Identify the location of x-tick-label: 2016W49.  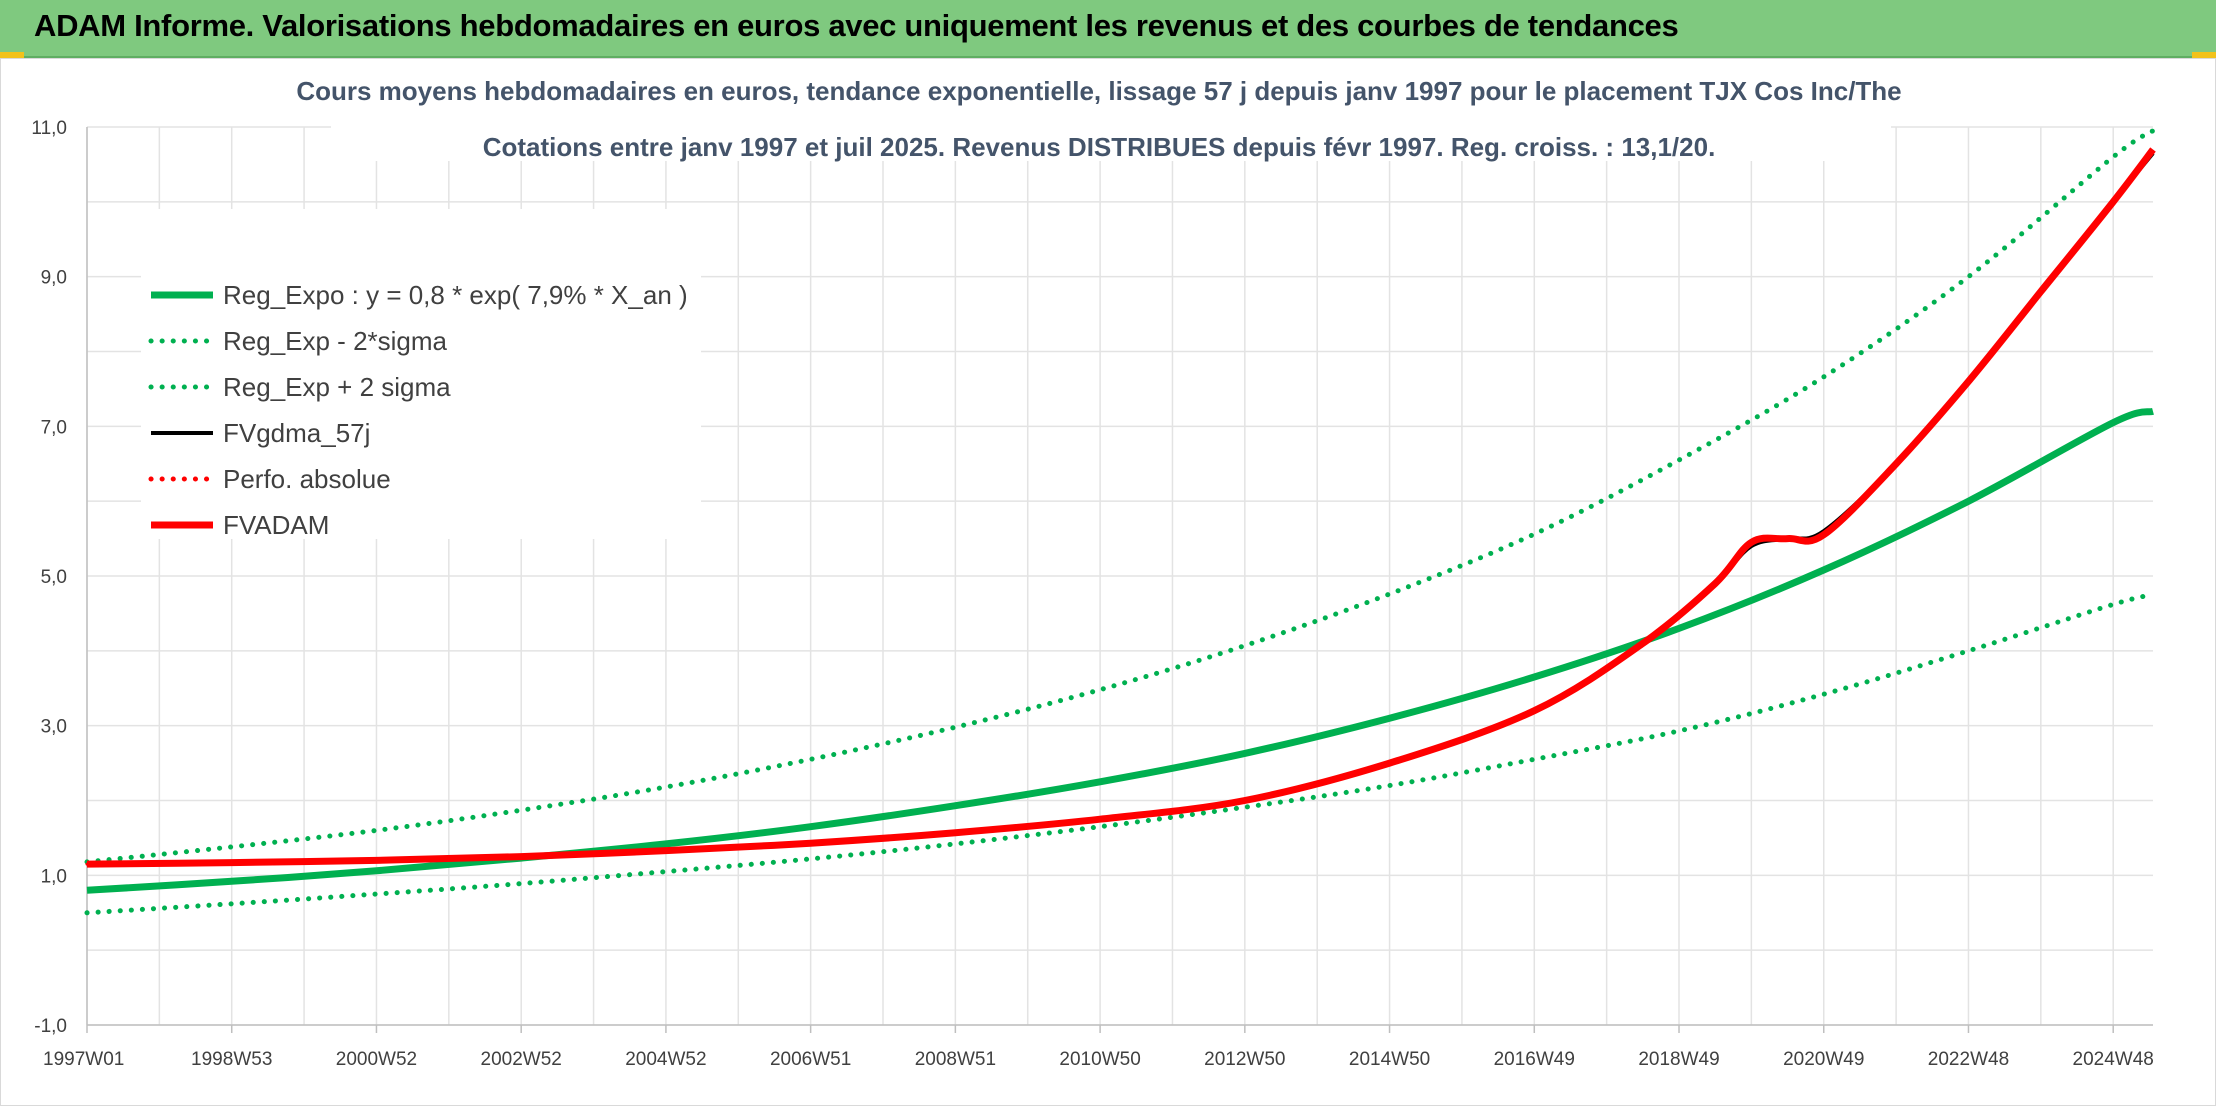
(1534, 1059).